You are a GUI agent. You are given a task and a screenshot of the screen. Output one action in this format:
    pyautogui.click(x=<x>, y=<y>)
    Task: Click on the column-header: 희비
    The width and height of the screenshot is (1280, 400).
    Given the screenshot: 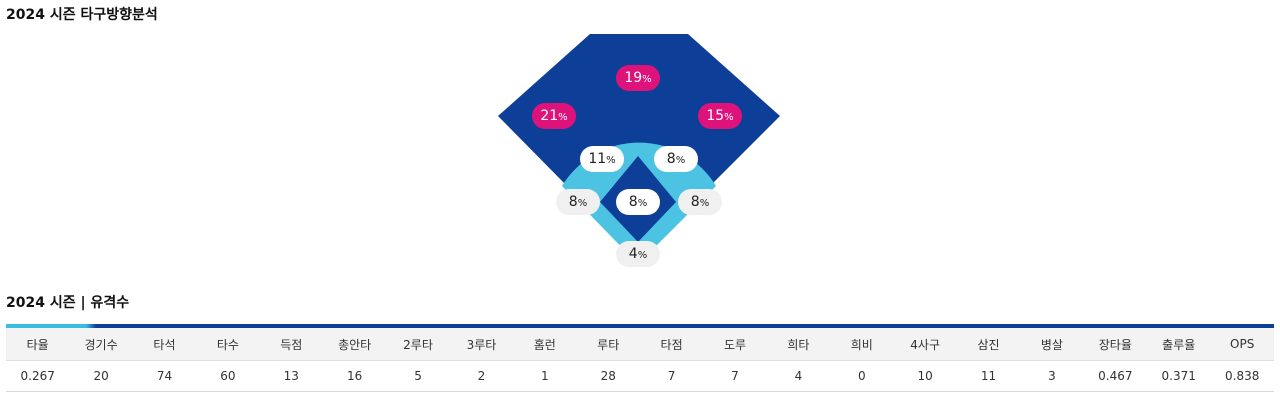 What is the action you would take?
    pyautogui.click(x=862, y=344)
    